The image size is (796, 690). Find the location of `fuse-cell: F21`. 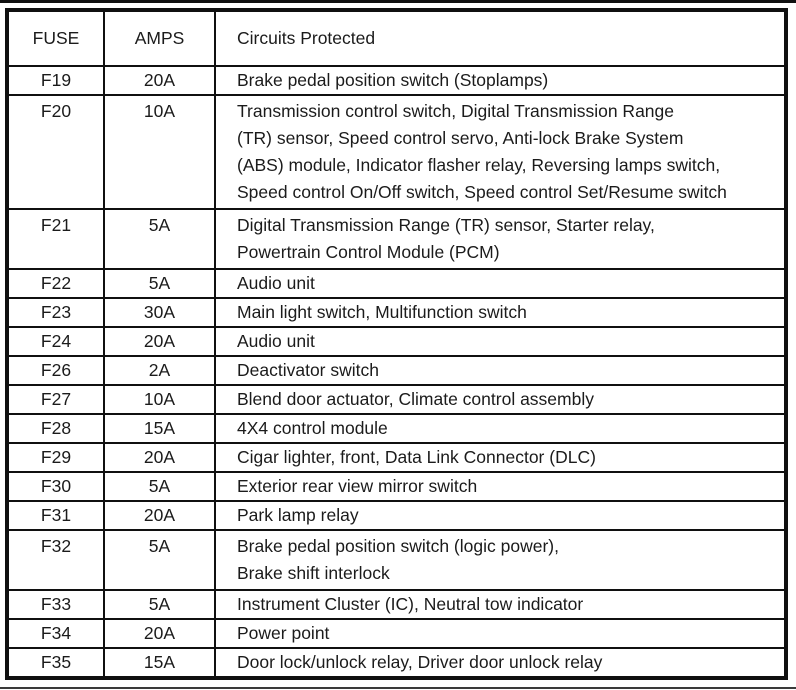

fuse-cell: F21 is located at coordinates (55, 239).